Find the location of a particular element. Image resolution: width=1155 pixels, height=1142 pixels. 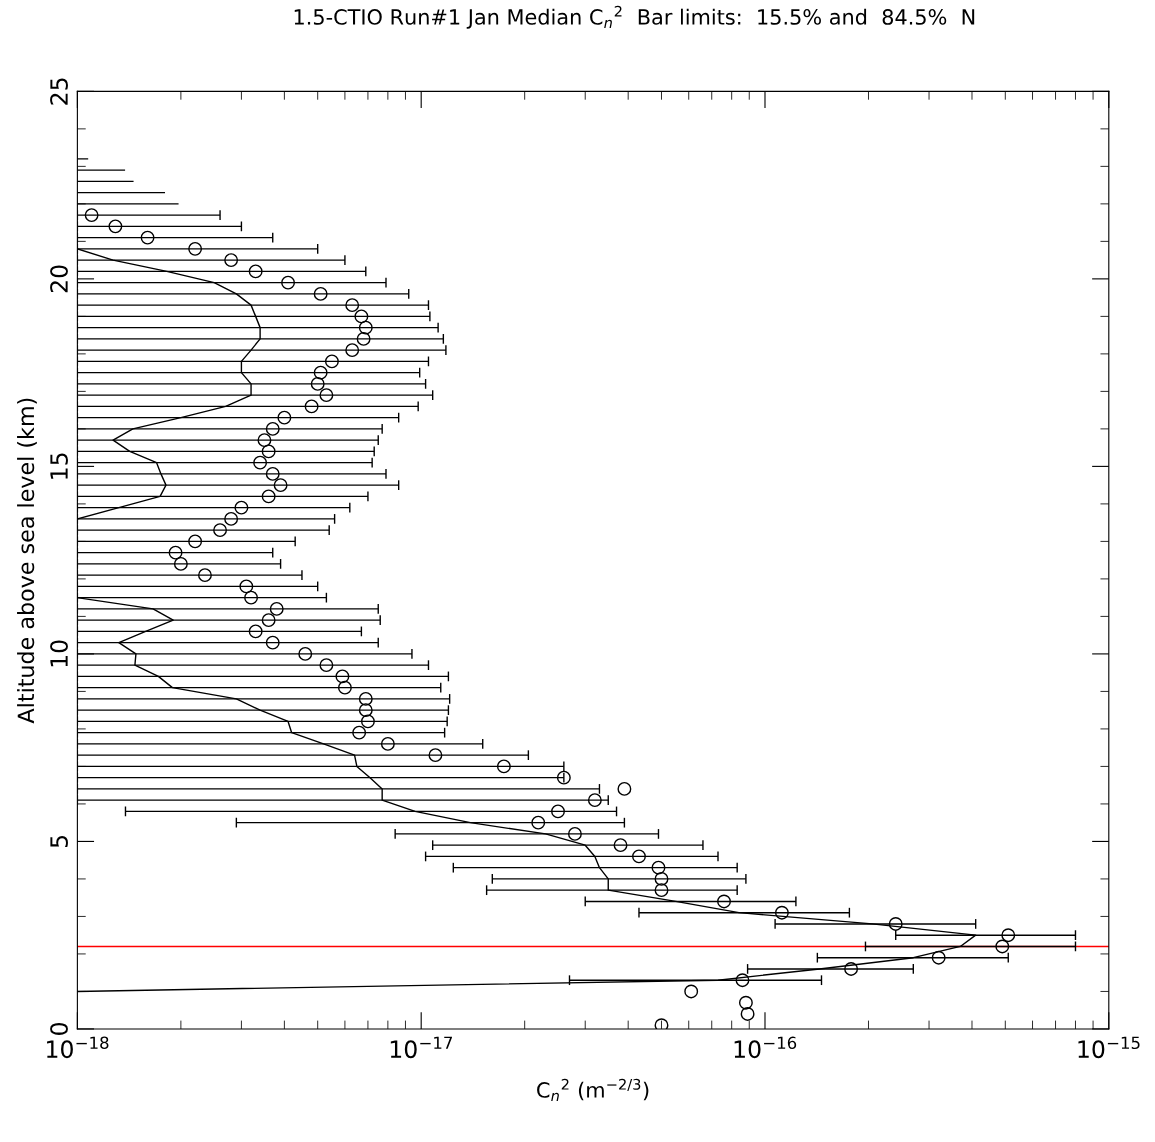

y-tick-label: 5 is located at coordinates (59, 841).